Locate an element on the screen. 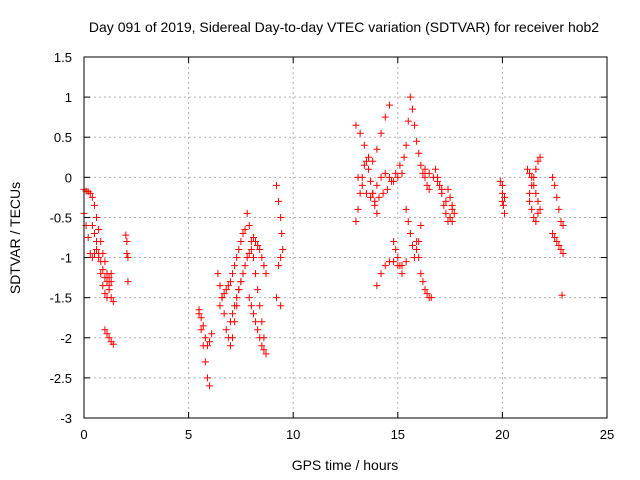 Image resolution: width=640 pixels, height=480 pixels. x-tick-label: 10 is located at coordinates (293, 434).